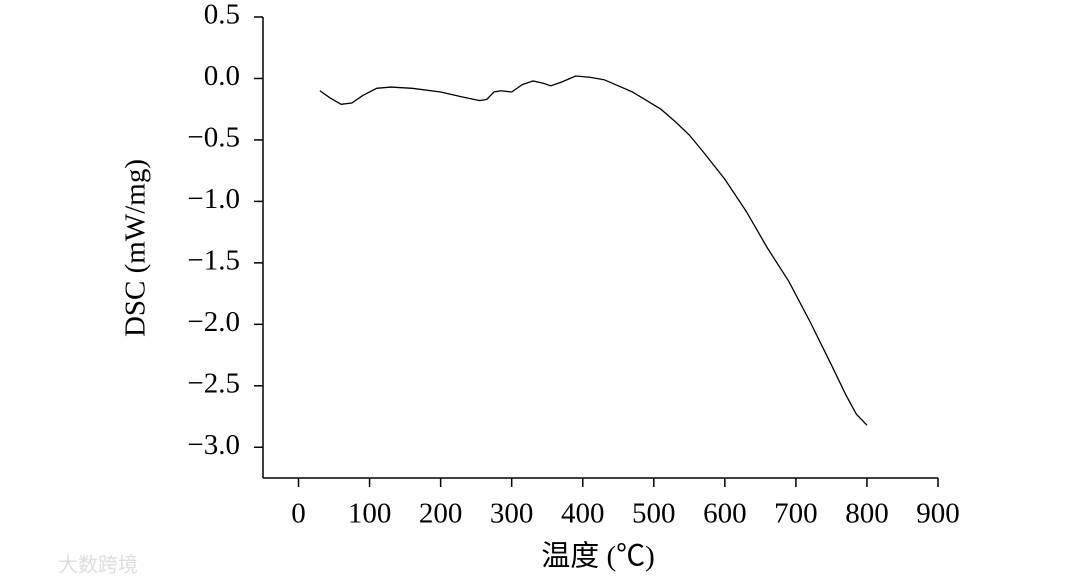 The height and width of the screenshot is (585, 1080). What do you see at coordinates (725, 514) in the screenshot?
I see `x-tick-label: 600` at bounding box center [725, 514].